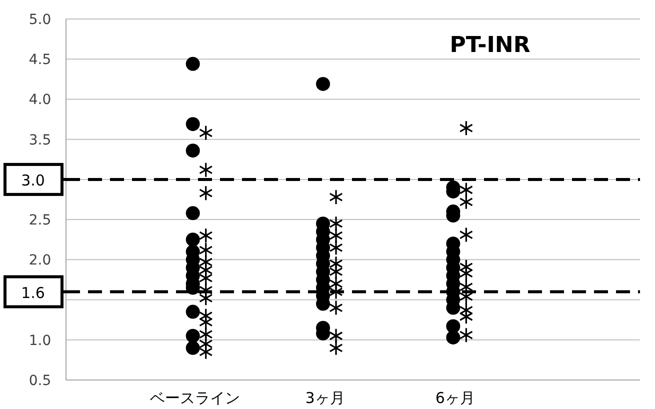  What do you see at coordinates (490, 45) in the screenshot?
I see `text: PT-INR` at bounding box center [490, 45].